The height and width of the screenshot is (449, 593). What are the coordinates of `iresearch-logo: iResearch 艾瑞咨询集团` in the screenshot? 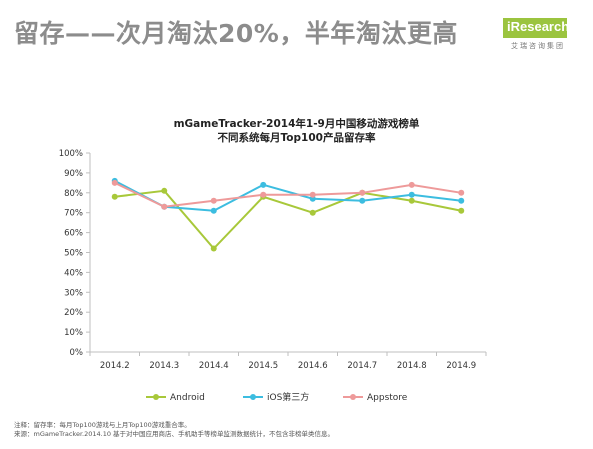 It's located at (543, 35).